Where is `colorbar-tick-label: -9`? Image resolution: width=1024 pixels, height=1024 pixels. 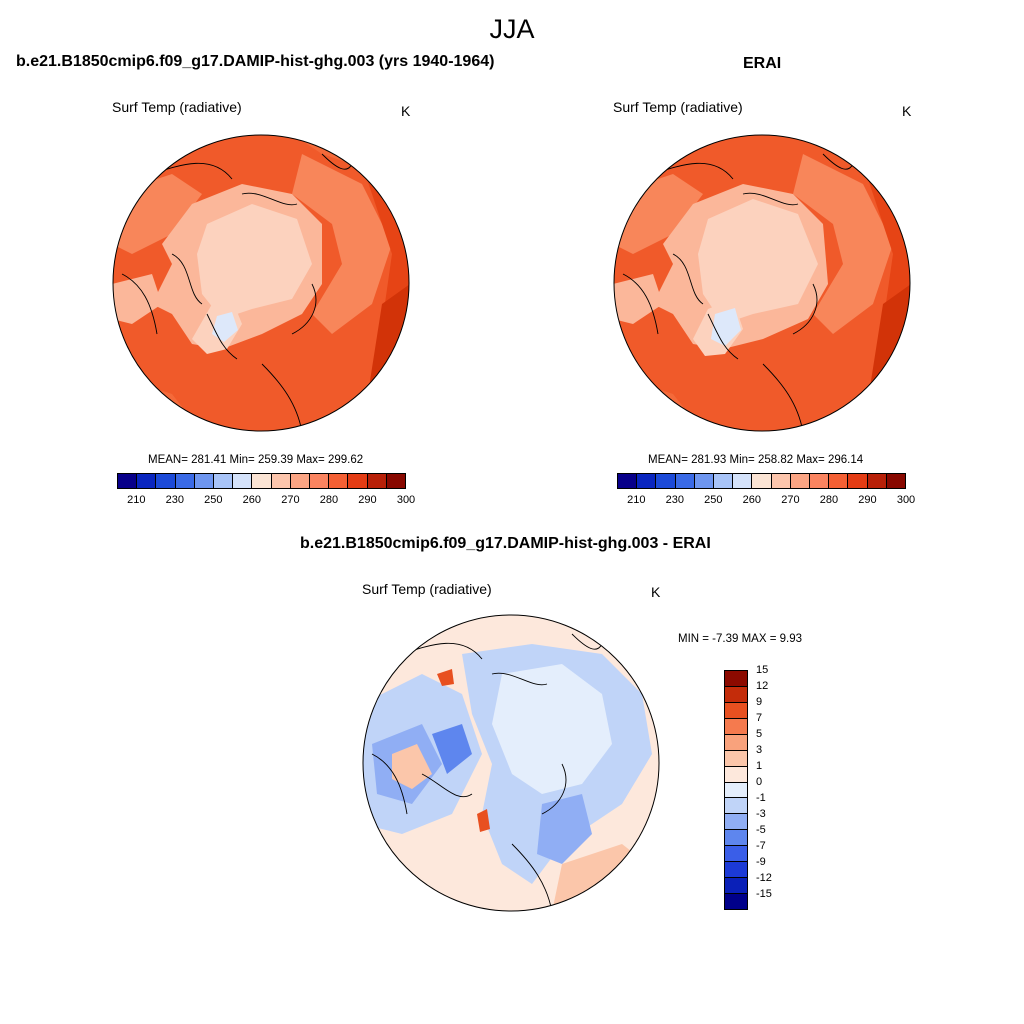 colorbar-tick-label: -9 is located at coordinates (761, 862).